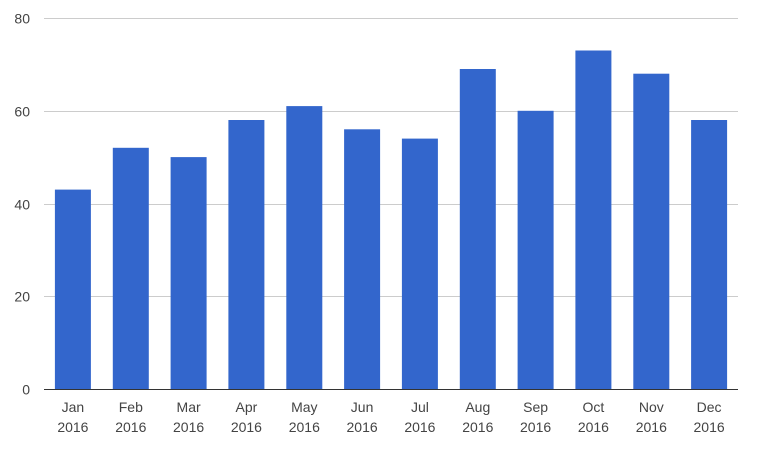  I want to click on y-tick-label: 40, so click(22, 205).